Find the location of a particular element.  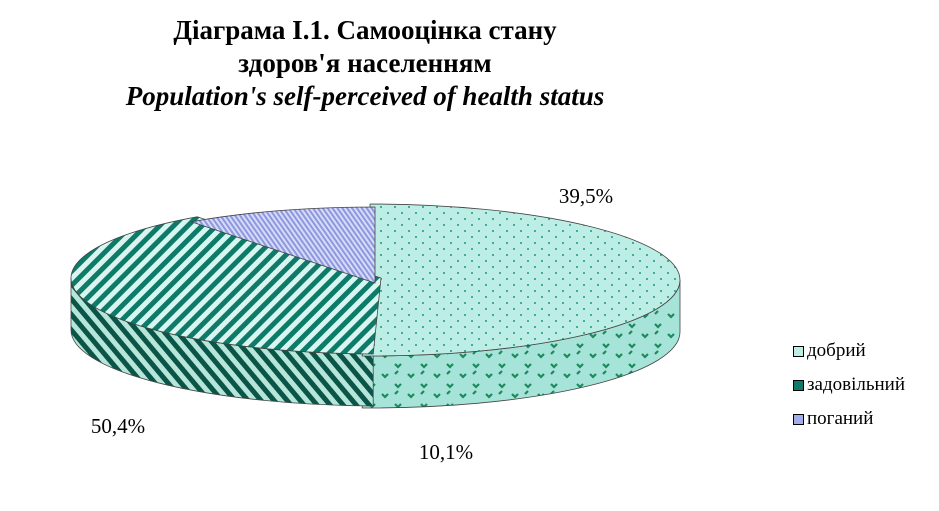

legend-item-satisfactory: задовільний is located at coordinates (849, 385).